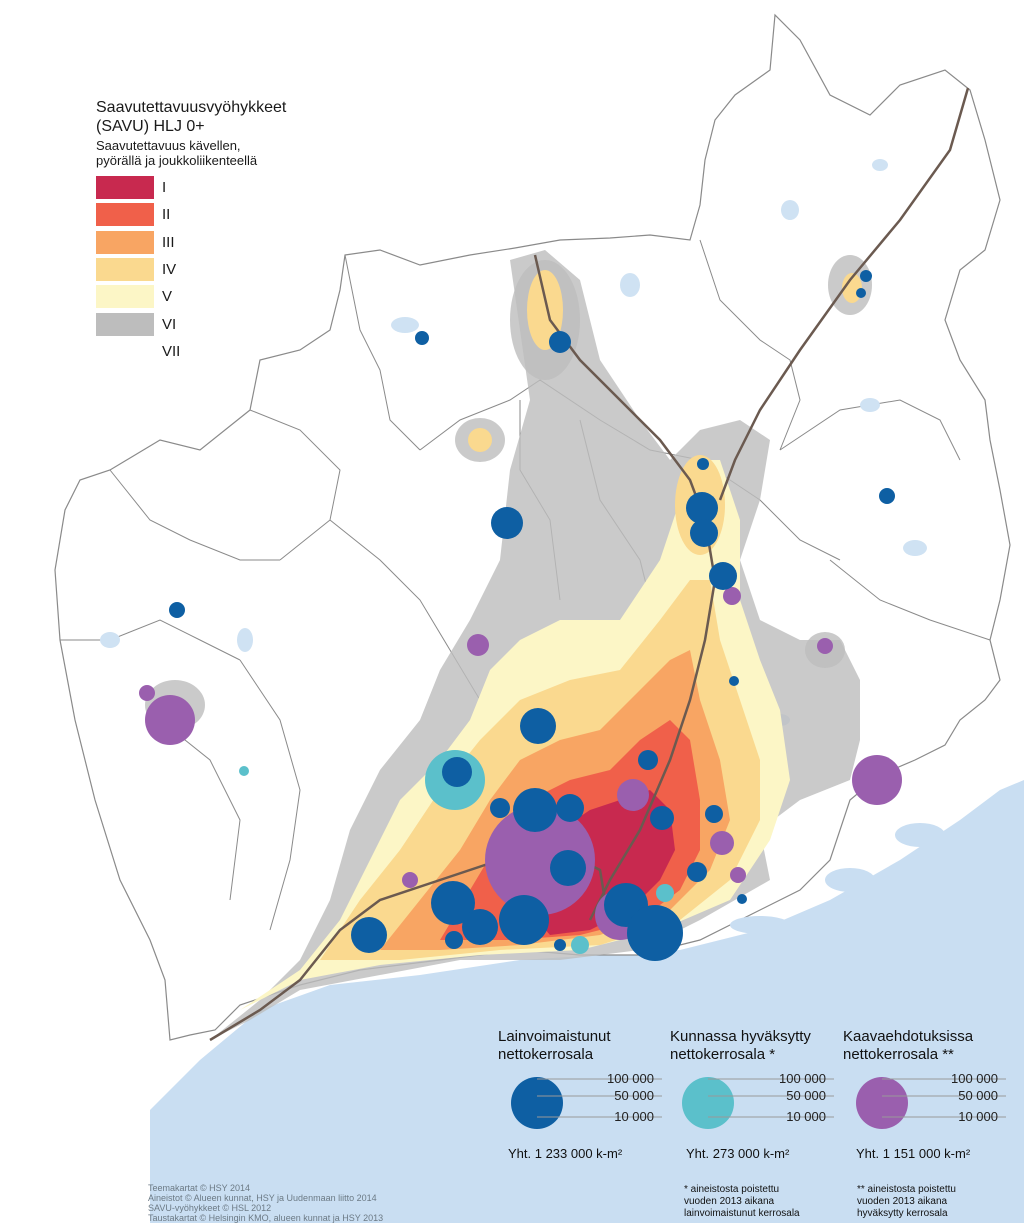 This screenshot has height=1223, width=1024. I want to click on bubble-legend-title-kaavaehdotus: Kaavaehdotuksissa nettokerrosala **, so click(908, 1046).